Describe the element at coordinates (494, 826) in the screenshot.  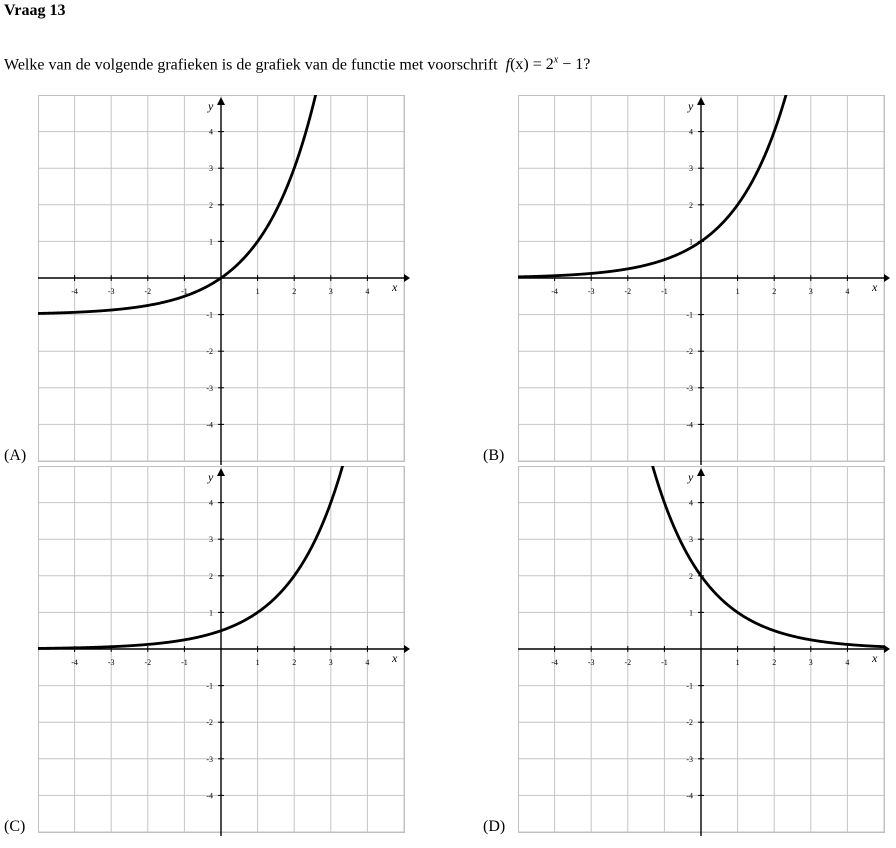
I see `option-label-d: (D)` at that location.